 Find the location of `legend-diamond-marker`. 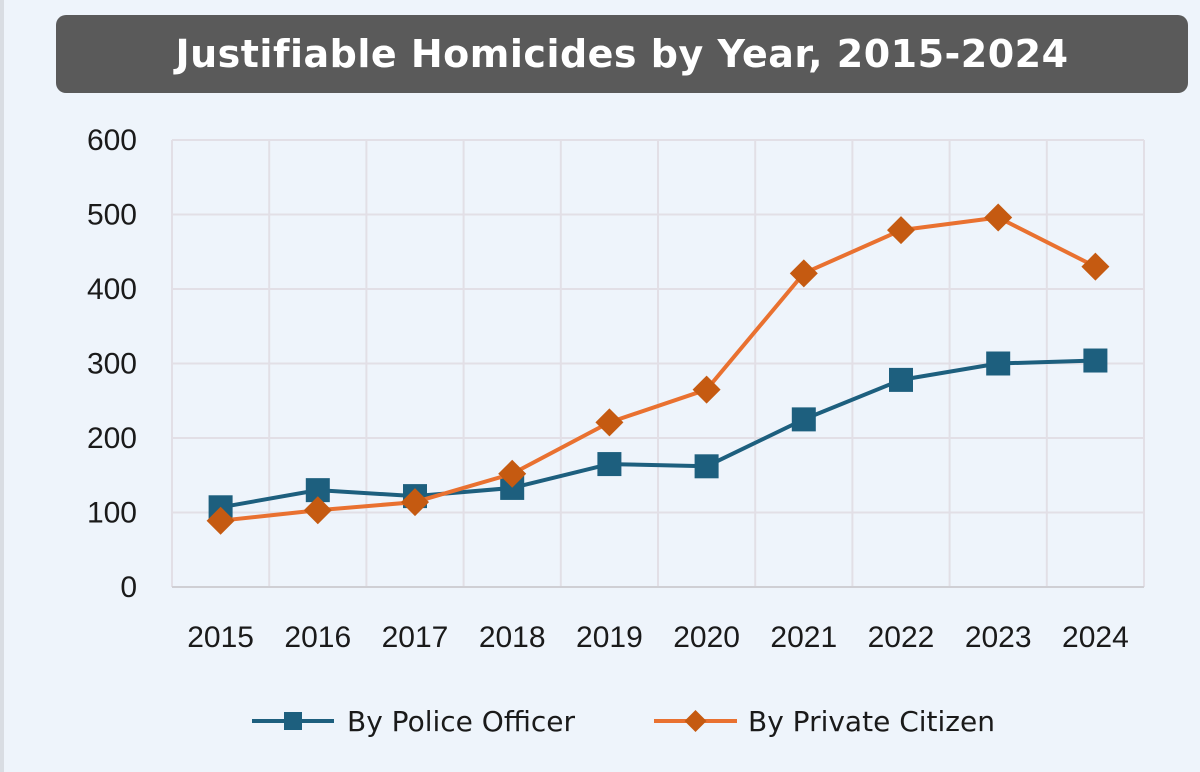

legend-diamond-marker is located at coordinates (695, 721).